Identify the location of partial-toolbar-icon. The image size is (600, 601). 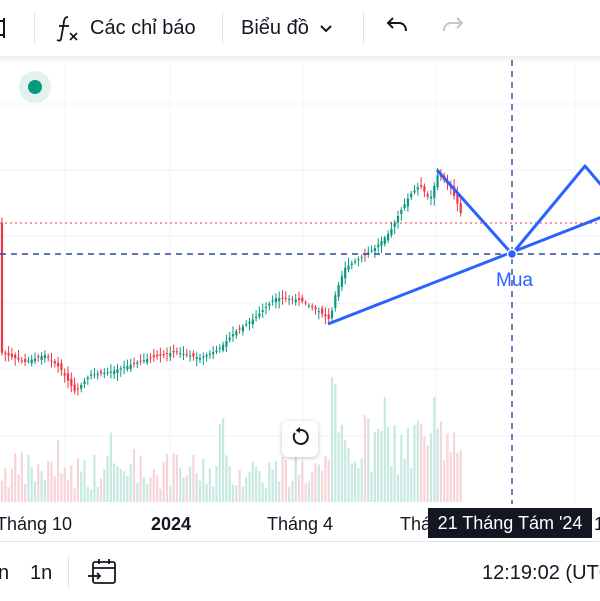
(5, 28).